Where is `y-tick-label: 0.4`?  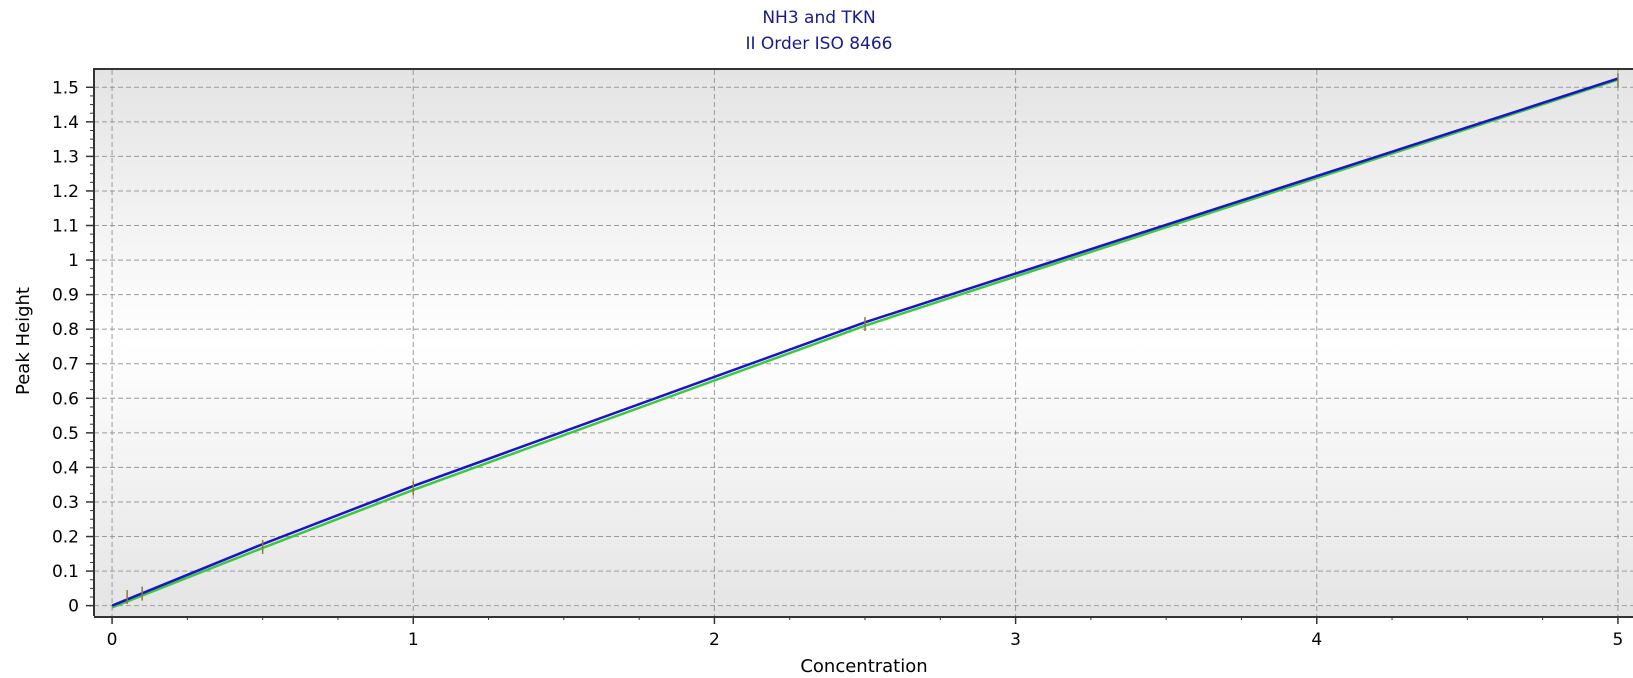 y-tick-label: 0.4 is located at coordinates (65, 468).